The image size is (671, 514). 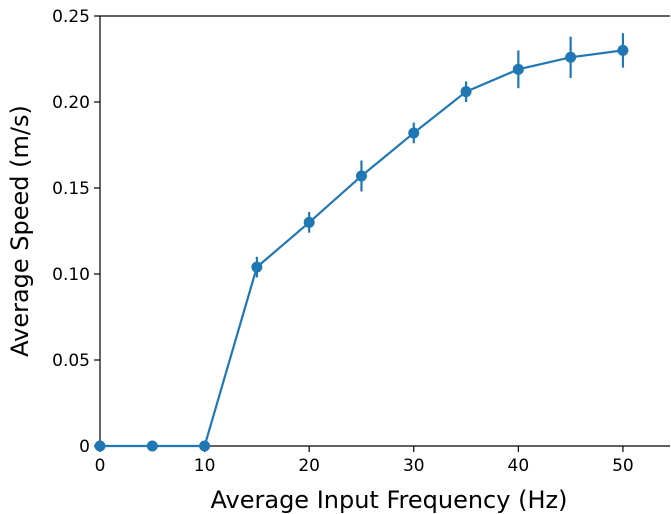 What do you see at coordinates (519, 466) in the screenshot?
I see `x-tick-label: 40` at bounding box center [519, 466].